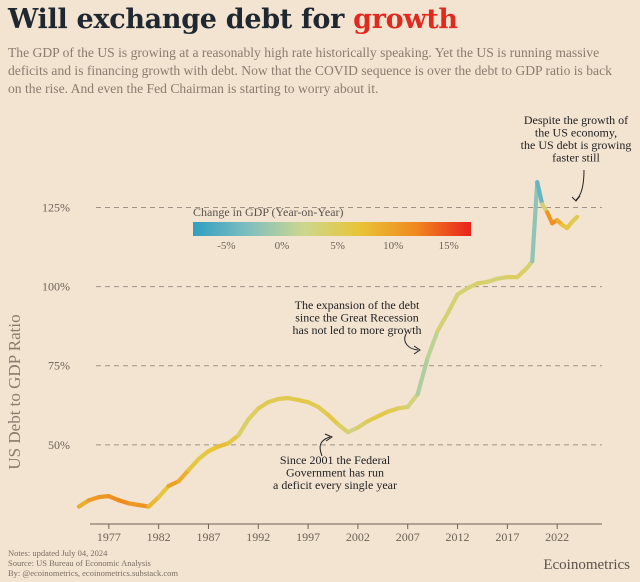  Describe the element at coordinates (37, 334) in the screenshot. I see `y-axis: 50% 75% 100% 125% US Debt to GDP Ratio` at that location.